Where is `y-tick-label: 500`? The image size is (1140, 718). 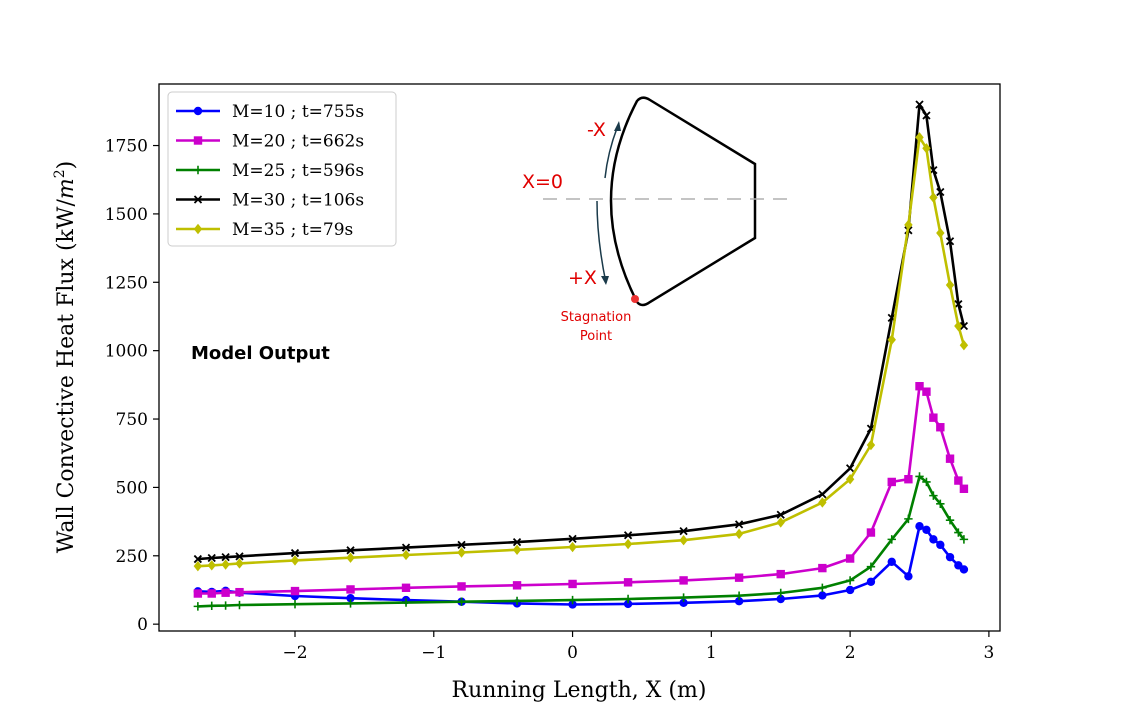 y-tick-label: 500 is located at coordinates (132, 488).